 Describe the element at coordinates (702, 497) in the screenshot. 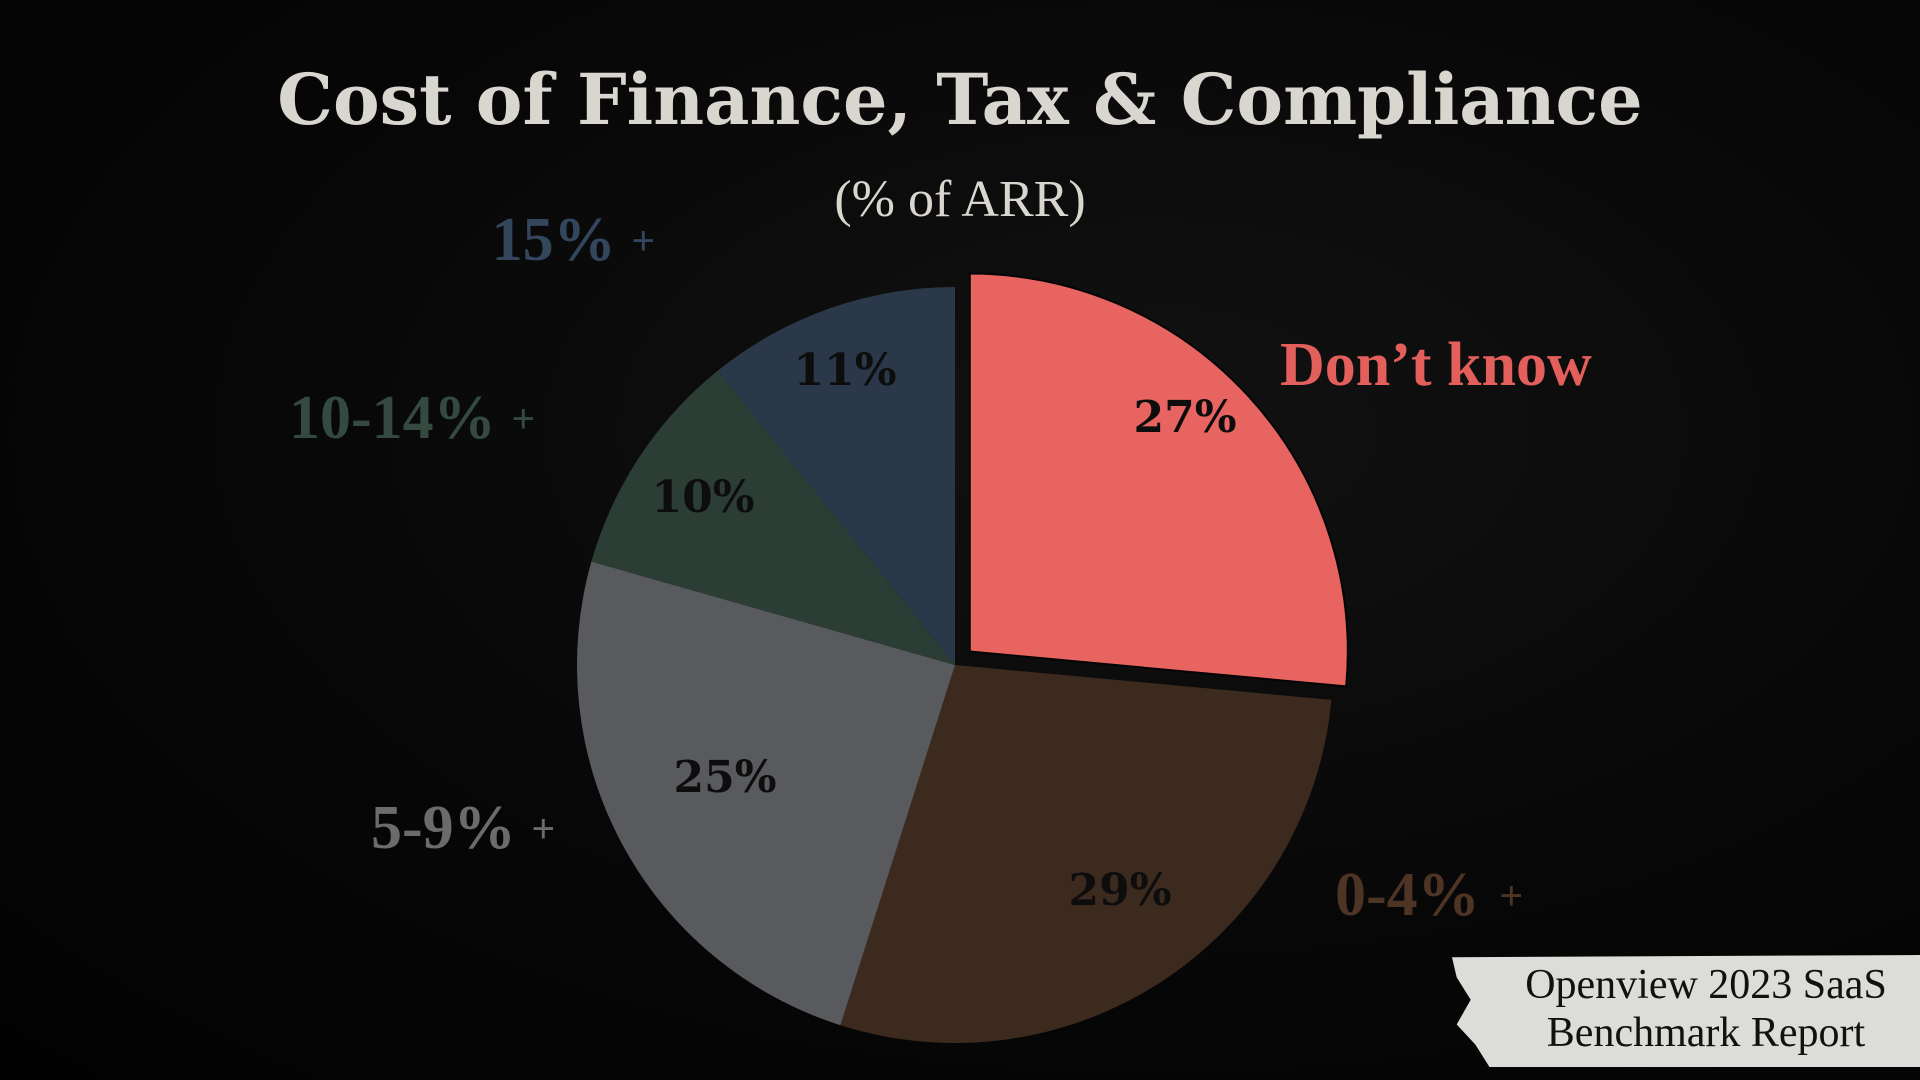

I see `slice-value-label: 10%` at that location.